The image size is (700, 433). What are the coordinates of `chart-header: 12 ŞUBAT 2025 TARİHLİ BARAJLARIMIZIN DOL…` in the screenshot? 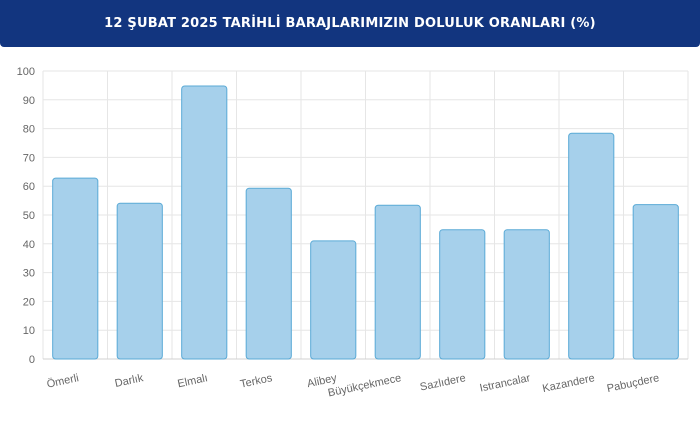 It's located at (350, 23).